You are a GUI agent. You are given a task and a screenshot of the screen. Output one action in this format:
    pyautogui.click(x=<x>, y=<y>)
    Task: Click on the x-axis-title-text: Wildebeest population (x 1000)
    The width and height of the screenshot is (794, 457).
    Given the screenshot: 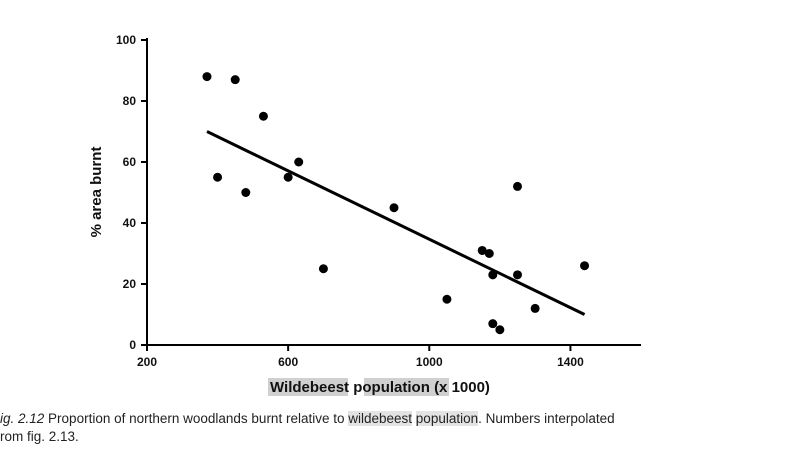 What is the action you would take?
    pyautogui.click(x=380, y=387)
    